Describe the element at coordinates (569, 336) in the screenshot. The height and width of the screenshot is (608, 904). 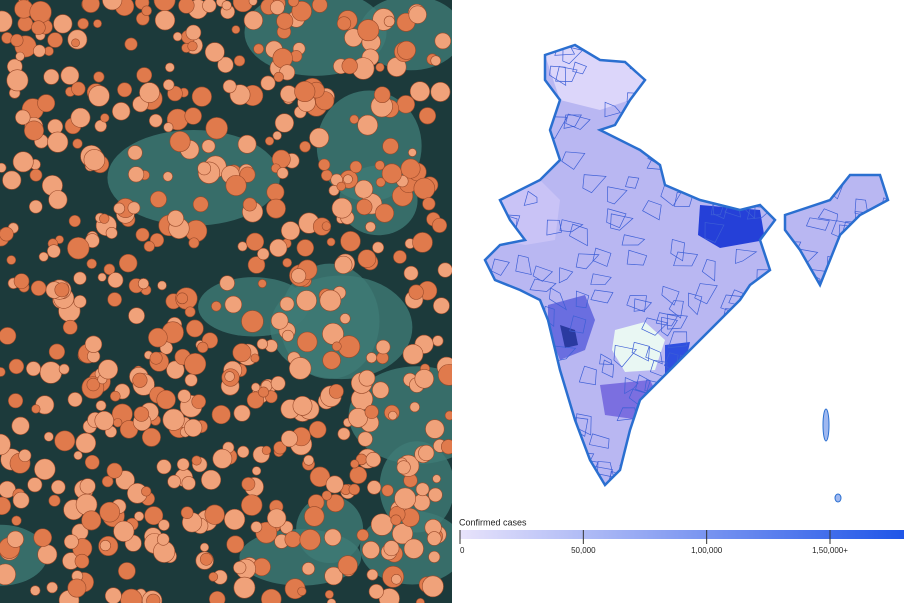
I see `region-mumbai` at that location.